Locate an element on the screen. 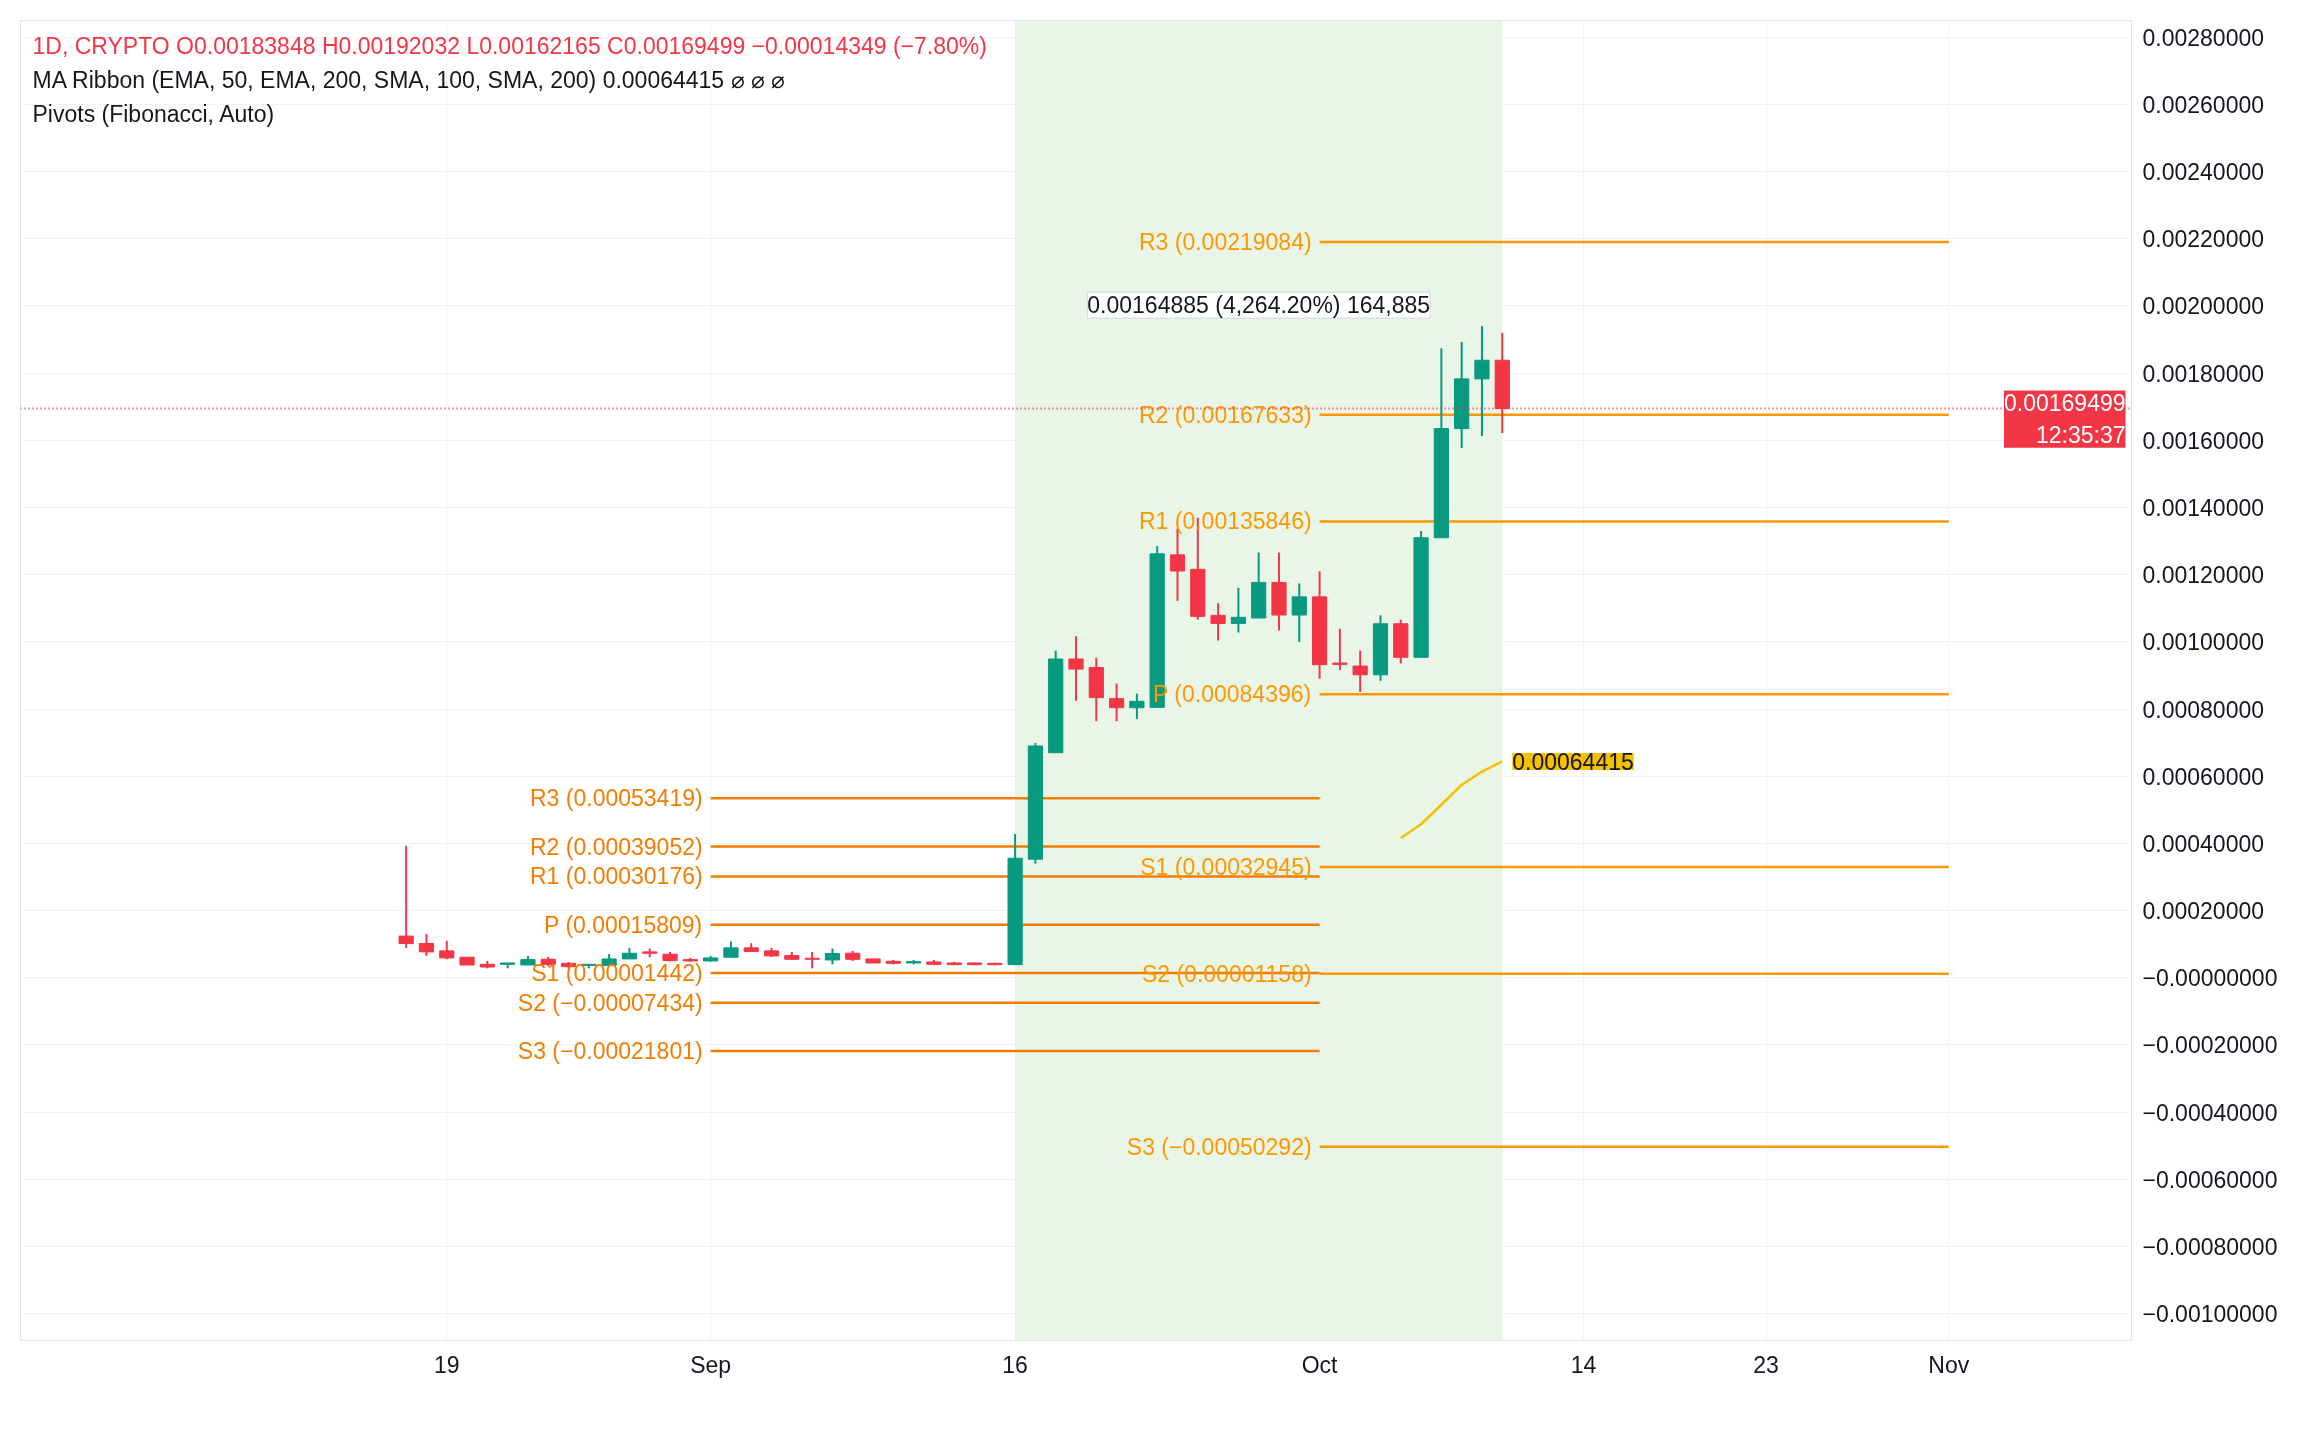 The image size is (2304, 1452). x-tick-label: 14 is located at coordinates (1583, 1364).